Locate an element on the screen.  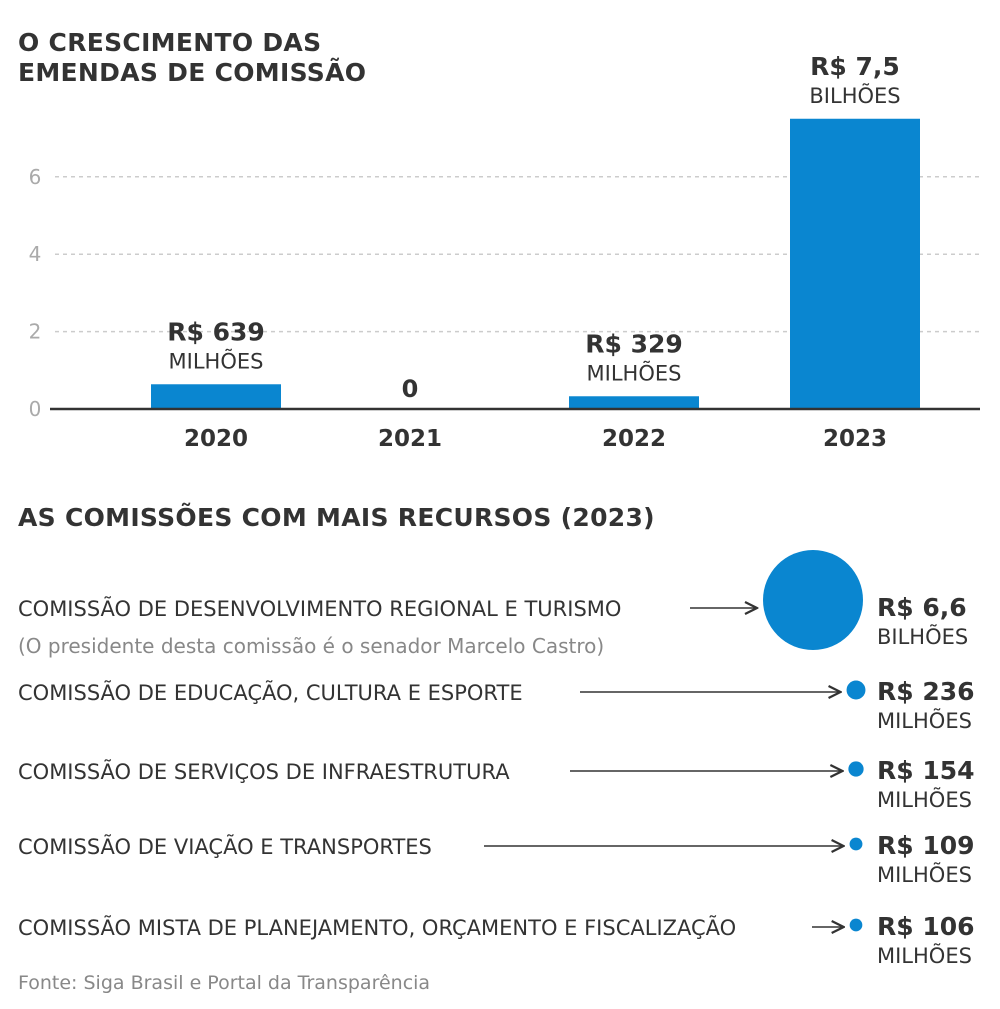
y-tick-label: 2 is located at coordinates (35, 332).